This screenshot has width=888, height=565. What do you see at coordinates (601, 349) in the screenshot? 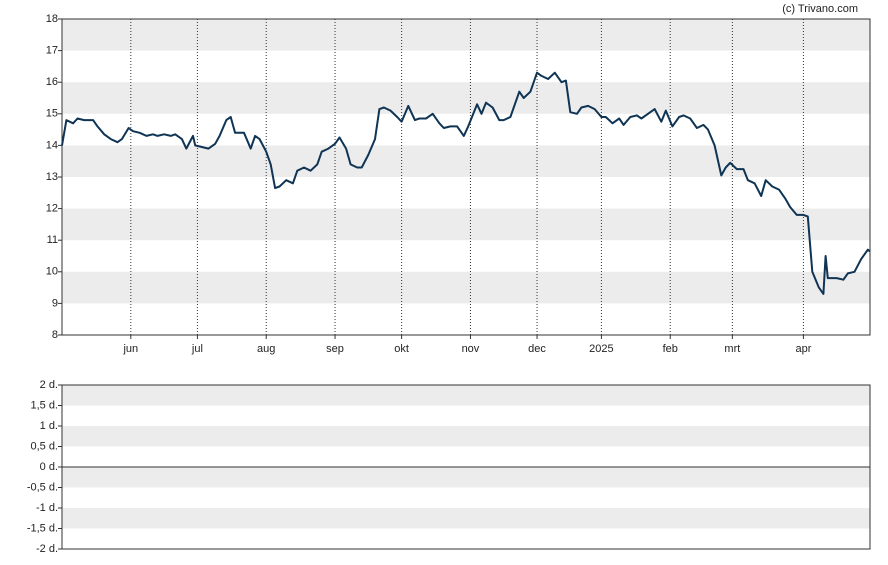
I see `x-tick-label: 2025` at bounding box center [601, 349].